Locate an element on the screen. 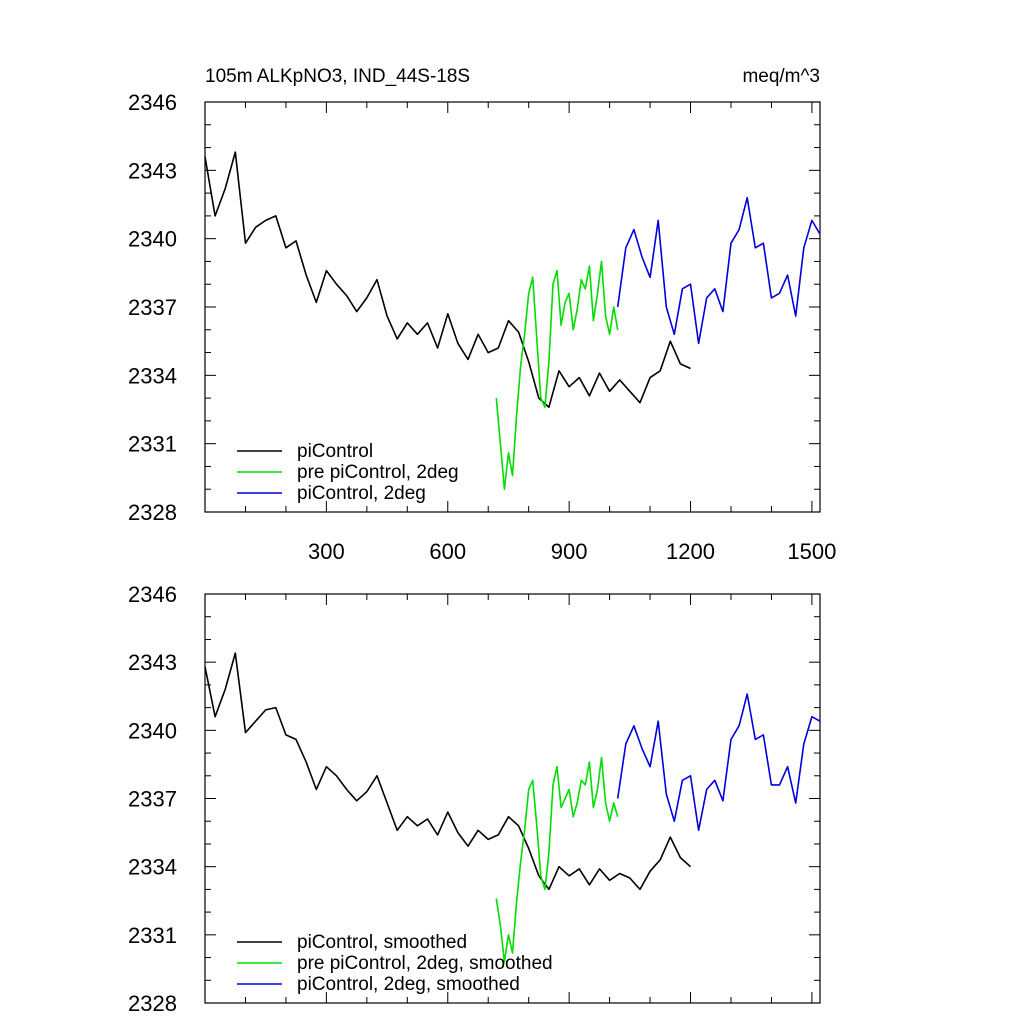  legend-label: pre piControl, 2deg, smoothed is located at coordinates (425, 963).